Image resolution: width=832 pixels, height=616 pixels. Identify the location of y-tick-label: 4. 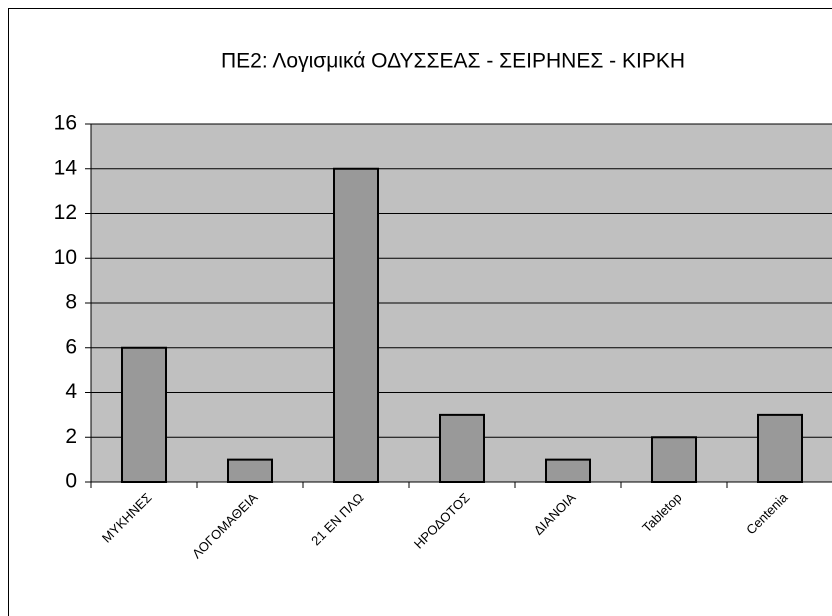
(71, 391).